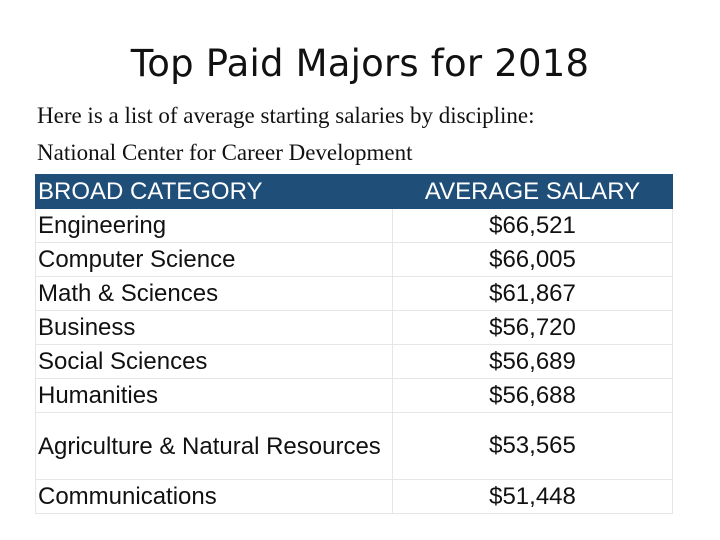 This screenshot has width=720, height=540. What do you see at coordinates (214, 327) in the screenshot?
I see `category-cell: Business` at bounding box center [214, 327].